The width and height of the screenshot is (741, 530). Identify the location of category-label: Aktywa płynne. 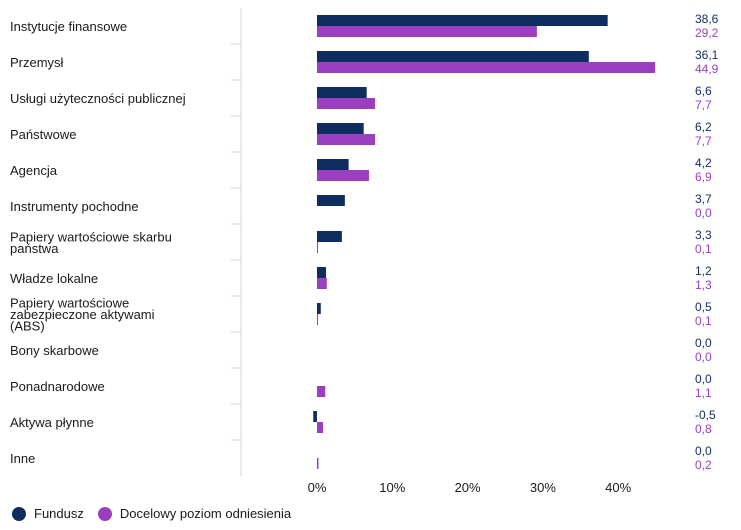
(52, 422).